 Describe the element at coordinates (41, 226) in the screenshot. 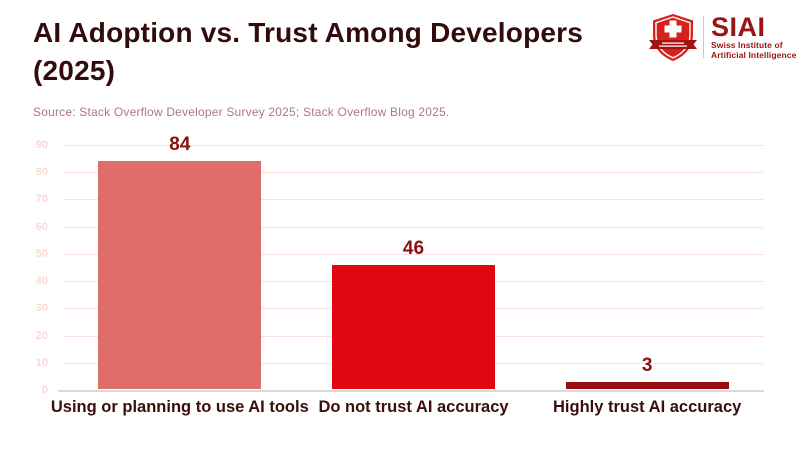

I see `y-tick-label: 60` at that location.